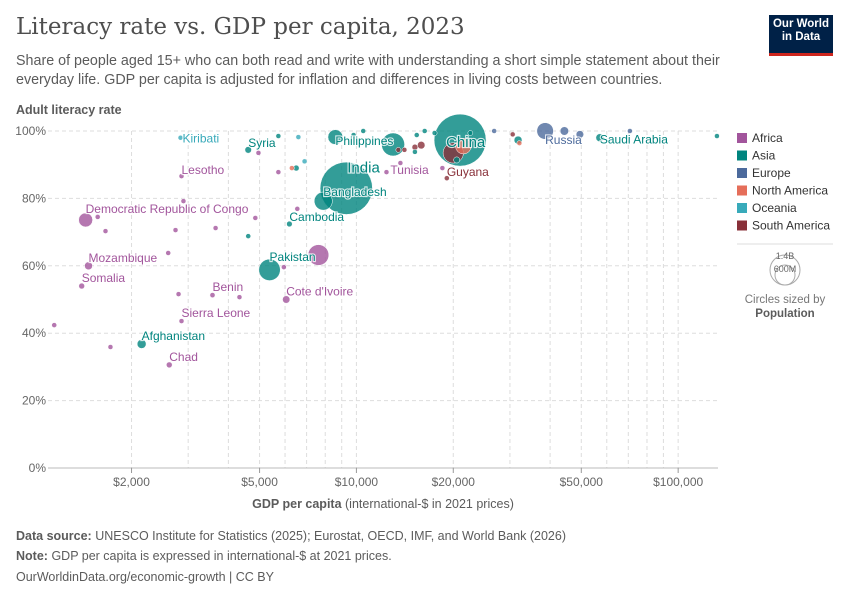 This screenshot has width=850, height=600. I want to click on point-label: Chad, so click(183, 357).